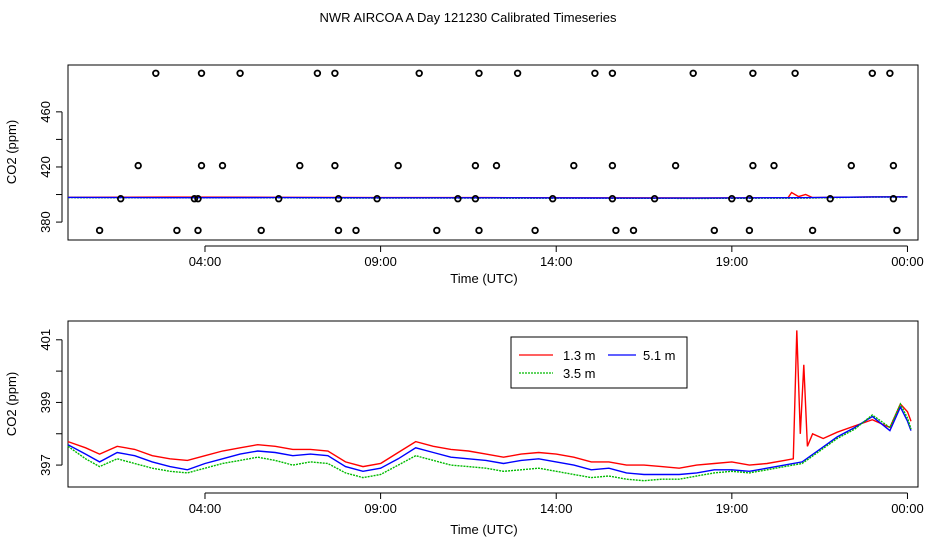  Describe the element at coordinates (579, 373) in the screenshot. I see `legend-label-3: 3.5 m` at that location.